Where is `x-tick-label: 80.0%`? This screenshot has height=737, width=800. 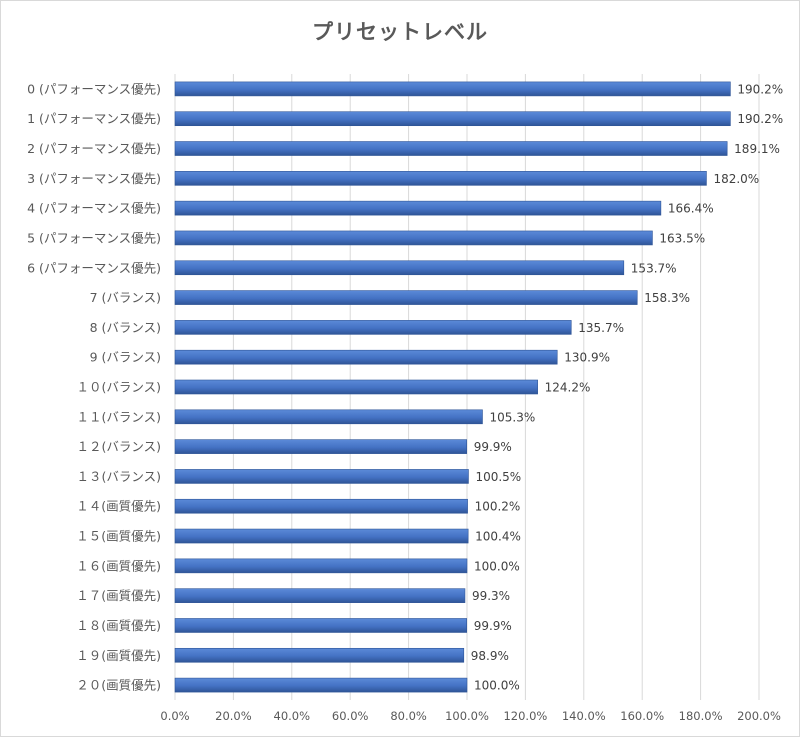 x-tick-label: 80.0% is located at coordinates (408, 716).